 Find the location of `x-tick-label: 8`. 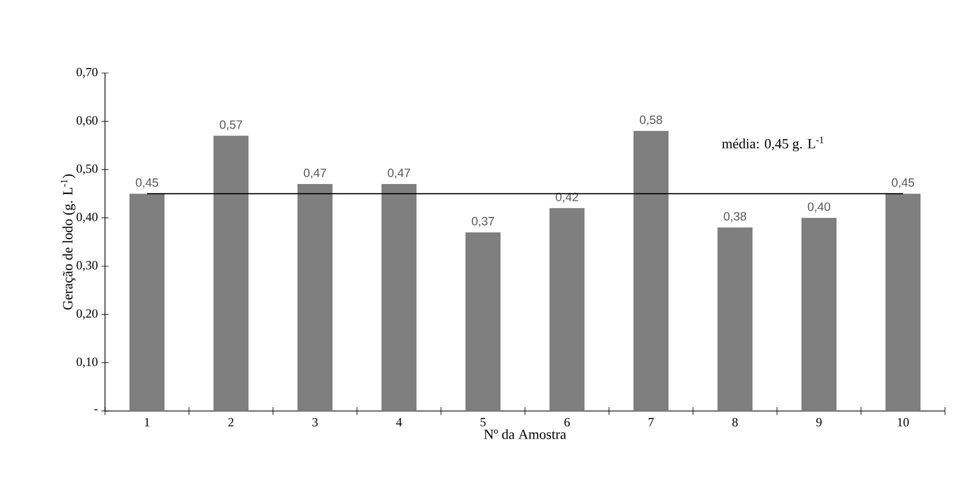

x-tick-label: 8 is located at coordinates (735, 422).